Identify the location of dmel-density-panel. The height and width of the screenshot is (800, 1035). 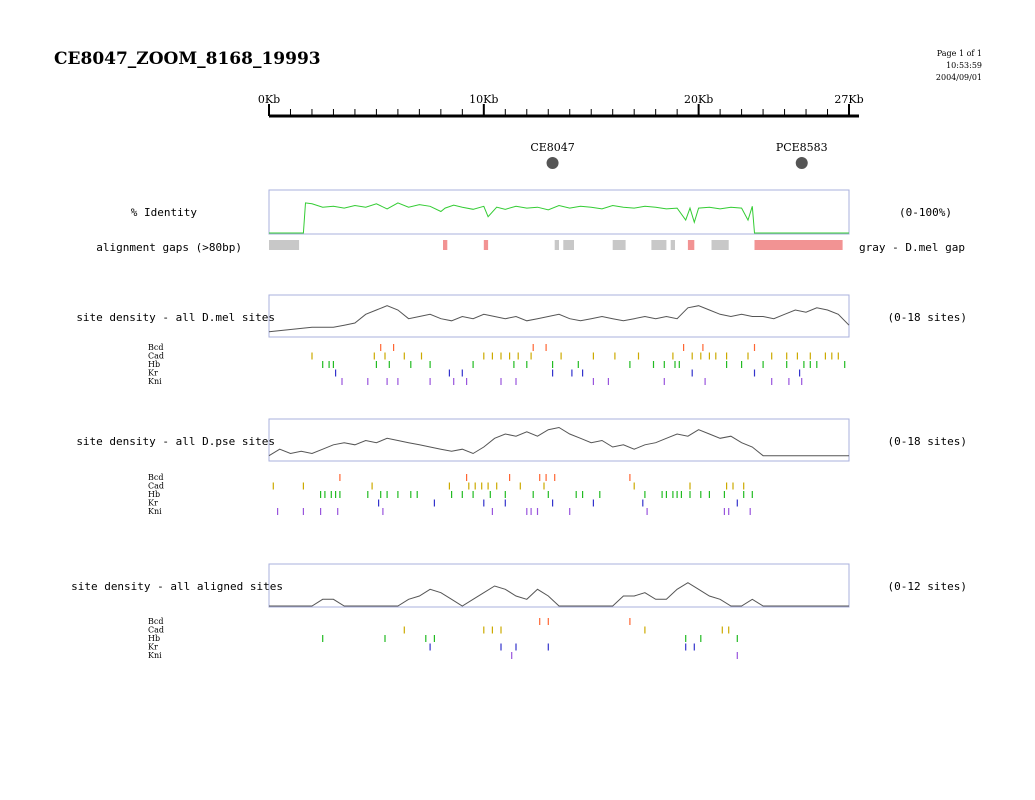
(559, 316).